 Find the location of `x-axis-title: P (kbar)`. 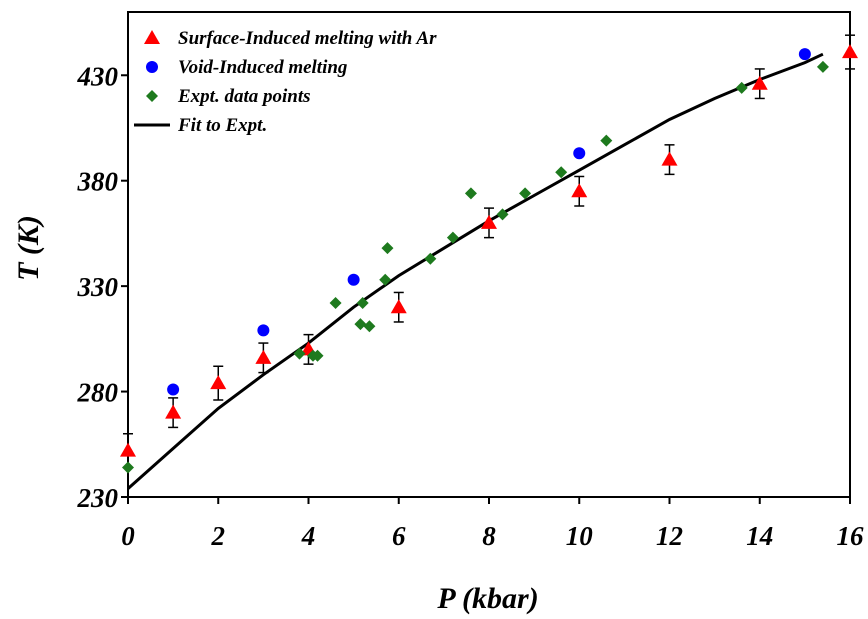

x-axis-title: P (kbar) is located at coordinates (487, 598).